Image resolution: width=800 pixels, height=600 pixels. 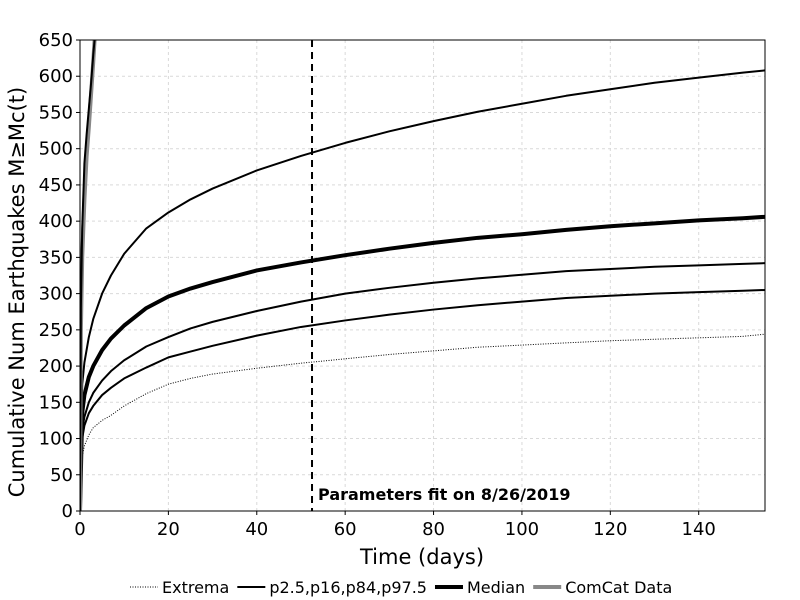 What do you see at coordinates (56, 294) in the screenshot?
I see `y-tick-label: 300` at bounding box center [56, 294].